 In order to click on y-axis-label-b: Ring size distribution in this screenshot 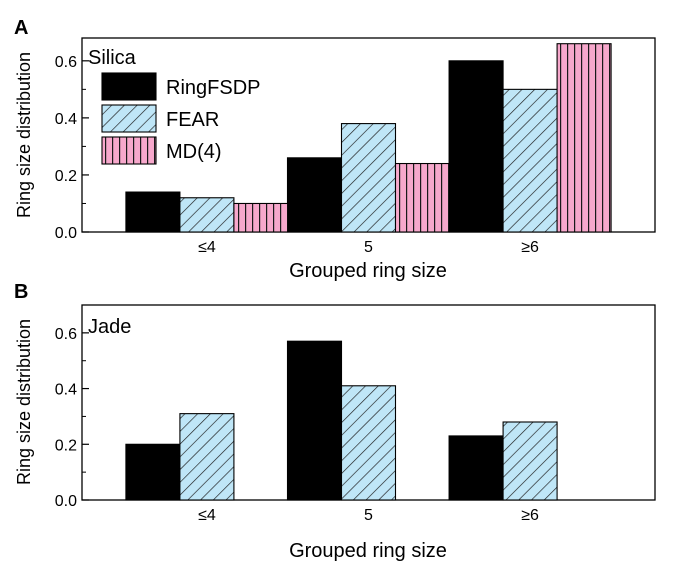, I will do `click(24, 402)`.